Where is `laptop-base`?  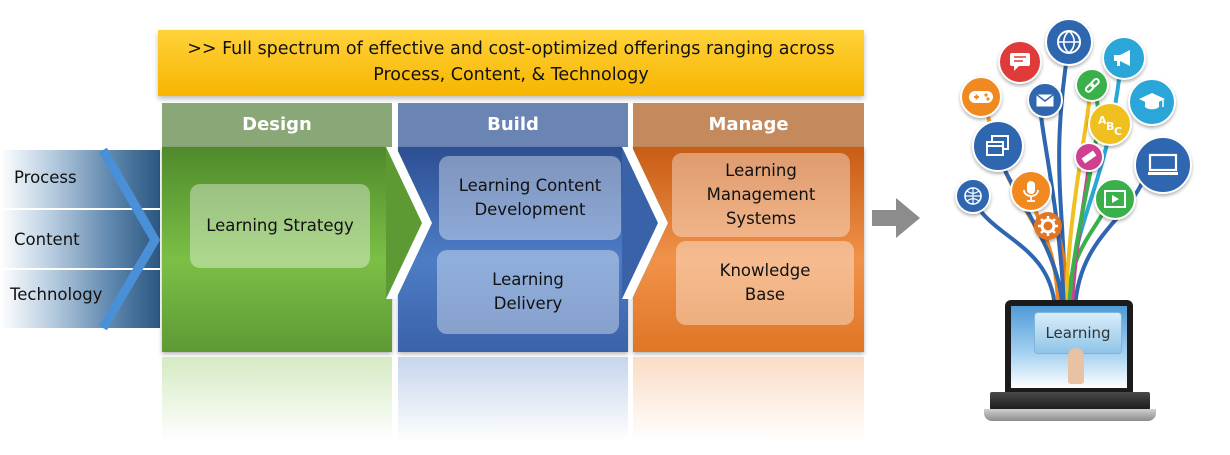 laptop-base is located at coordinates (1070, 415).